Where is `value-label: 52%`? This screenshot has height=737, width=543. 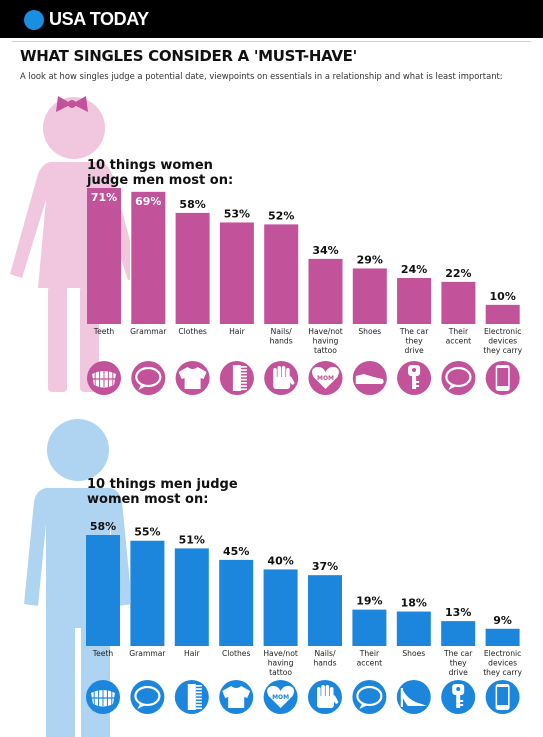 value-label: 52% is located at coordinates (281, 215).